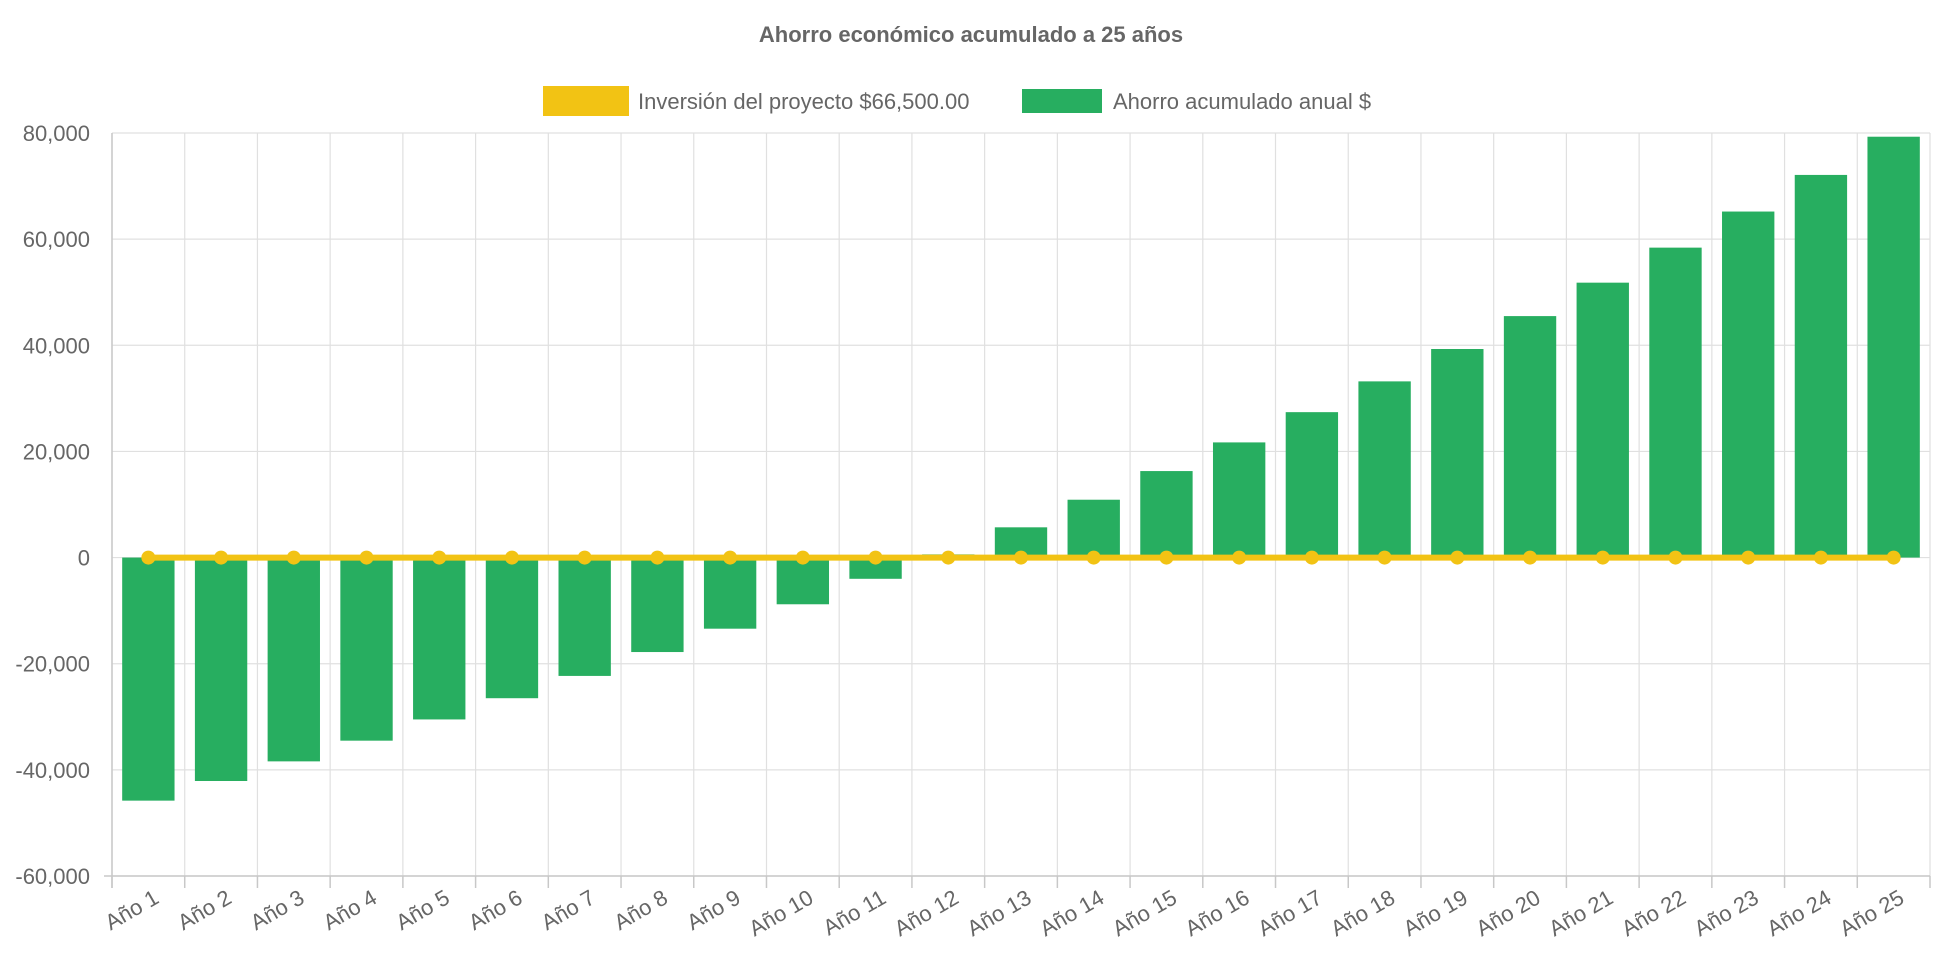 The height and width of the screenshot is (975, 1942). Describe the element at coordinates (1871, 913) in the screenshot. I see `x-tick-label: Año 25` at that location.